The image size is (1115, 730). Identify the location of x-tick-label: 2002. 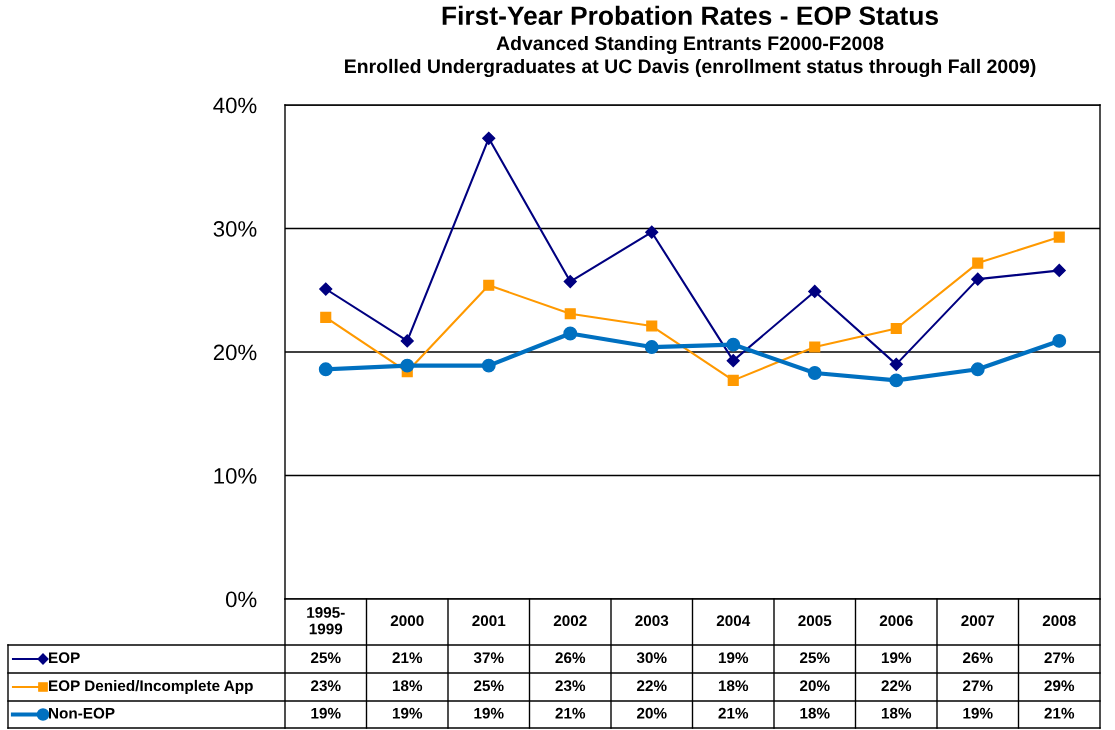
(570, 621).